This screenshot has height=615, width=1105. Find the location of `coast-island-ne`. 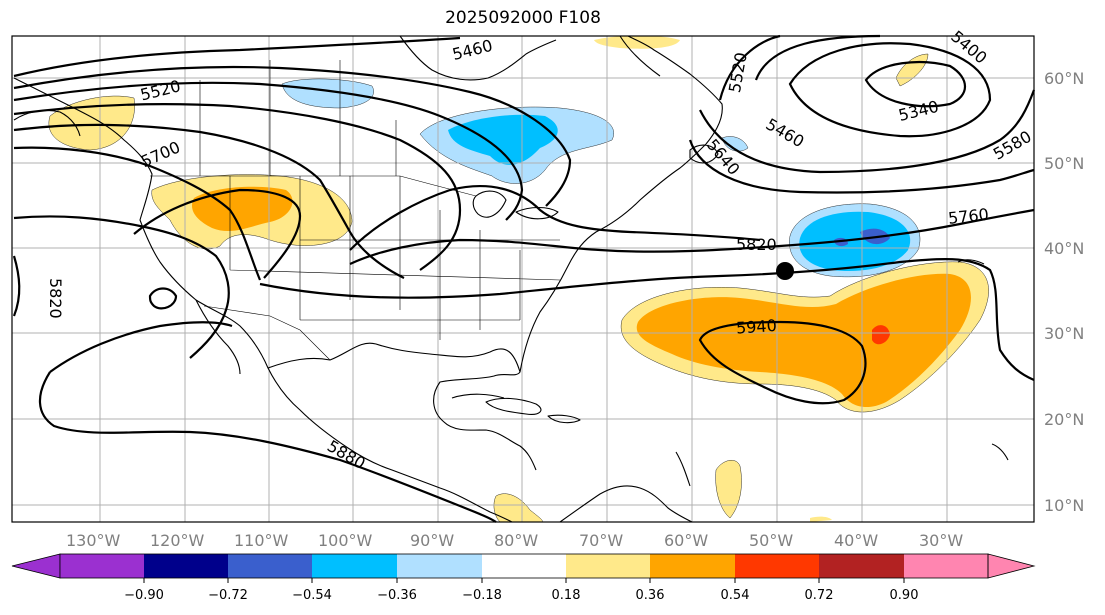

coast-island-ne is located at coordinates (1000, 452).